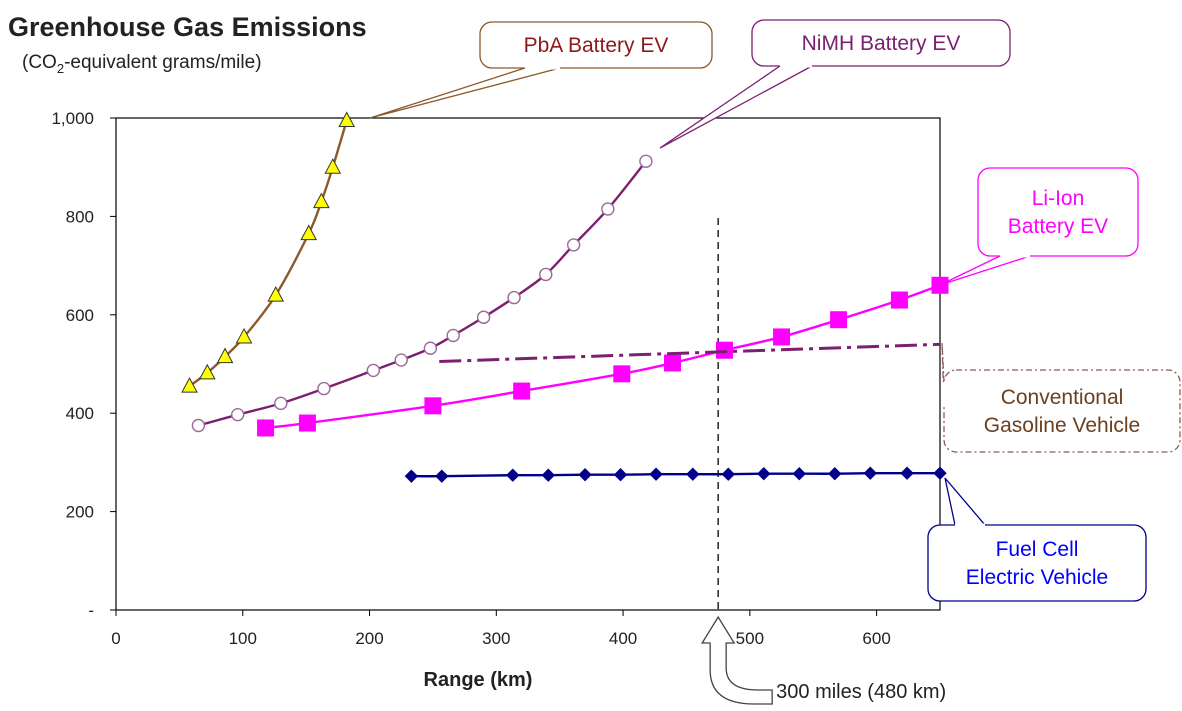  I want to click on chart-subtitle: (CO2-equivalent grams/mile), so click(142, 64).